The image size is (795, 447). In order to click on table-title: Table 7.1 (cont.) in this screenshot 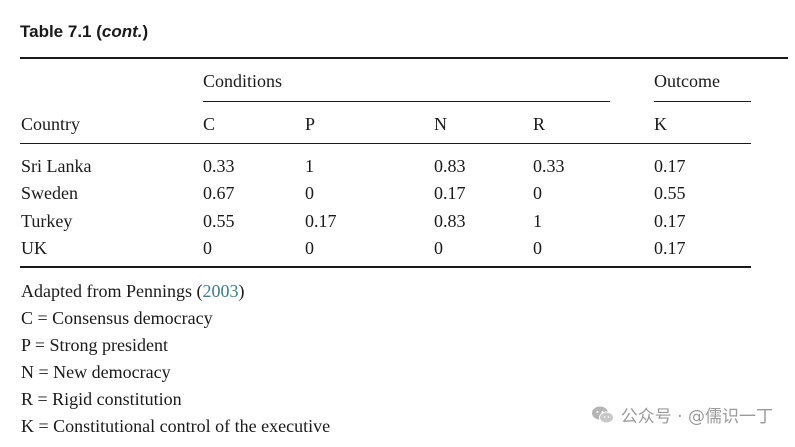, I will do `click(84, 32)`.